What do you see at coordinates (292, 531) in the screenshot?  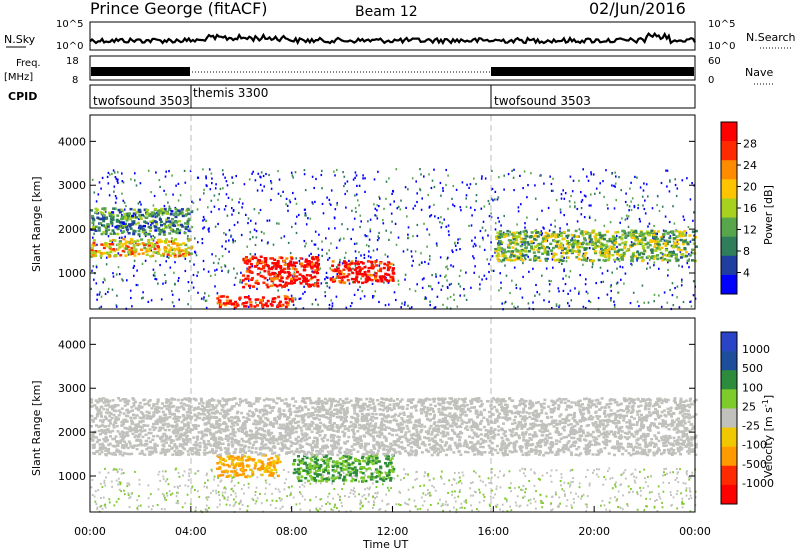 I see `x-tick-2: 08:00` at bounding box center [292, 531].